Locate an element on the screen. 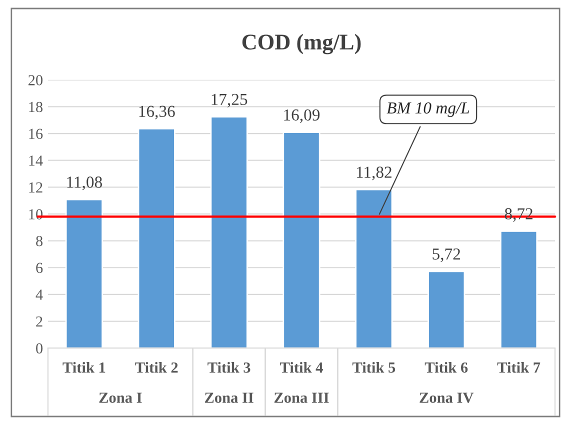 Image resolution: width=571 pixels, height=425 pixels. x-tick-label: Titik 5 is located at coordinates (374, 367).